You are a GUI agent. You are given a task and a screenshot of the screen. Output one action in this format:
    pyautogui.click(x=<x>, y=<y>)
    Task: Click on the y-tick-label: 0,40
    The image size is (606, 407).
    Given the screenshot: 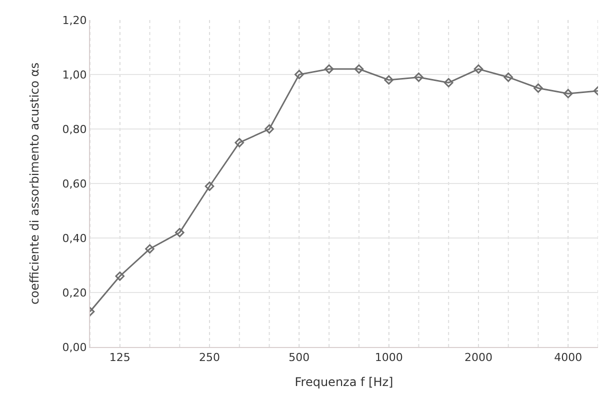 What is the action you would take?
    pyautogui.click(x=74, y=238)
    